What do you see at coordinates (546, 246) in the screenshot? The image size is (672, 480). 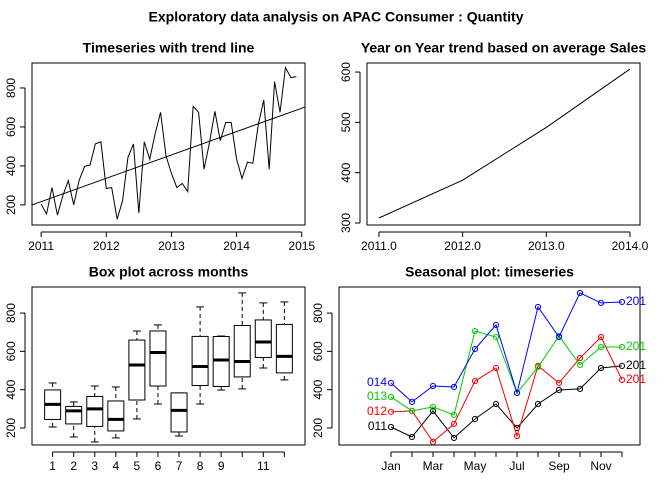 I see `x-tick-label: 2013.0` at bounding box center [546, 246].